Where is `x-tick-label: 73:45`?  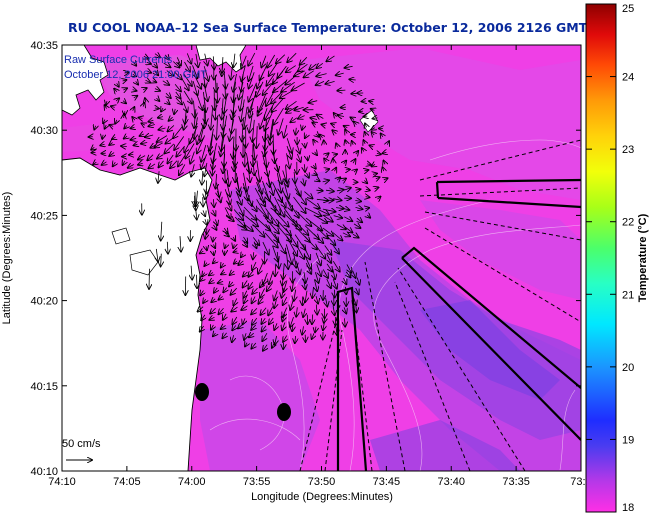
x-tick-label: 73:45 is located at coordinates (387, 482).